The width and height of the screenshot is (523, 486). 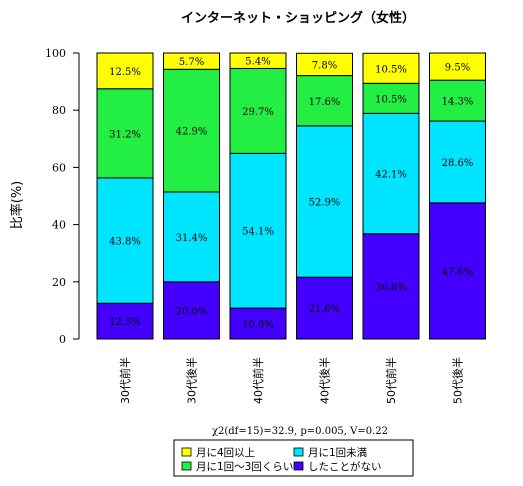 I want to click on y-axis: 0 20 40 60 80 100, so click(x=62, y=196).